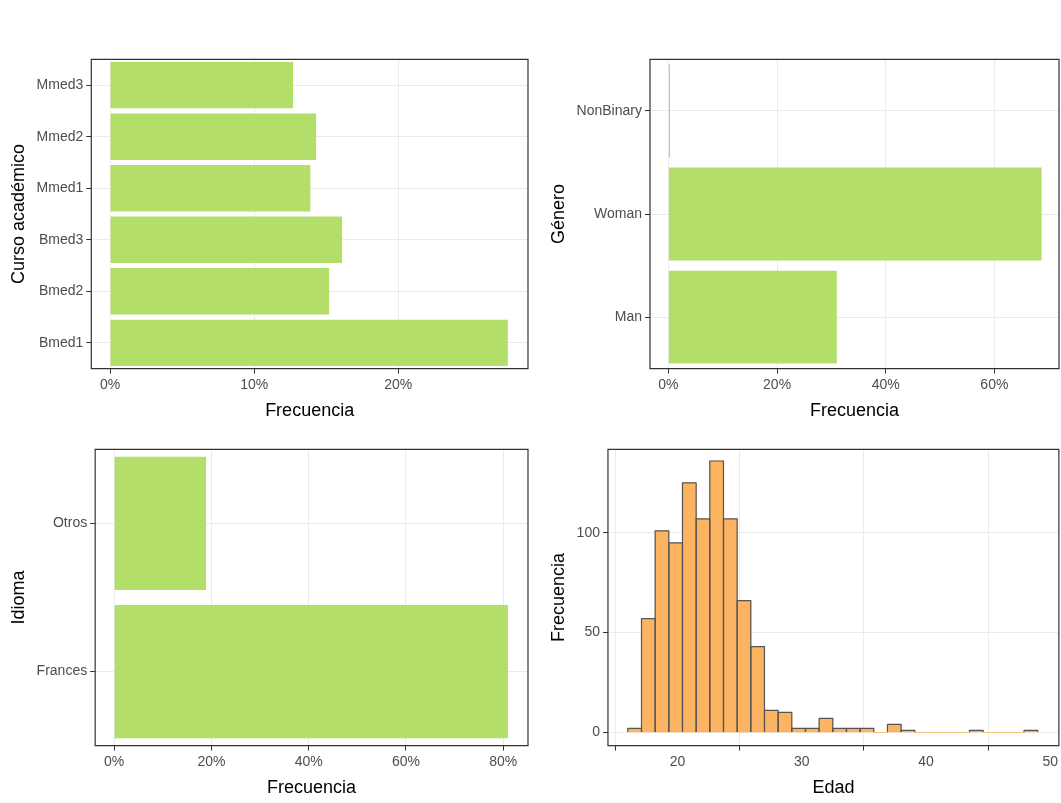  I want to click on x-tick-label: 30, so click(801, 760).